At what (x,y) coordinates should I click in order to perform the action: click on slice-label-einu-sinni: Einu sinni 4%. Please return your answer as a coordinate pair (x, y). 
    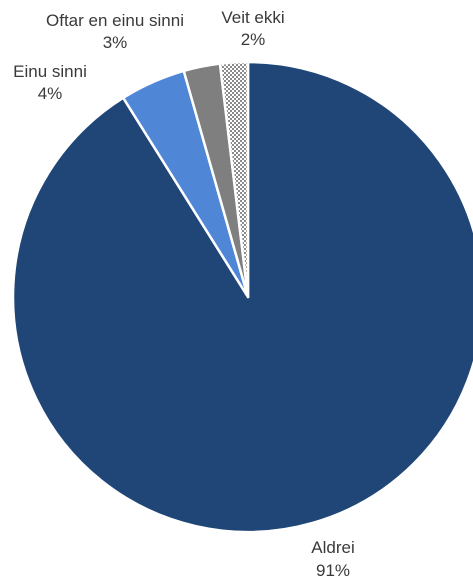
    Looking at the image, I should click on (50, 82).